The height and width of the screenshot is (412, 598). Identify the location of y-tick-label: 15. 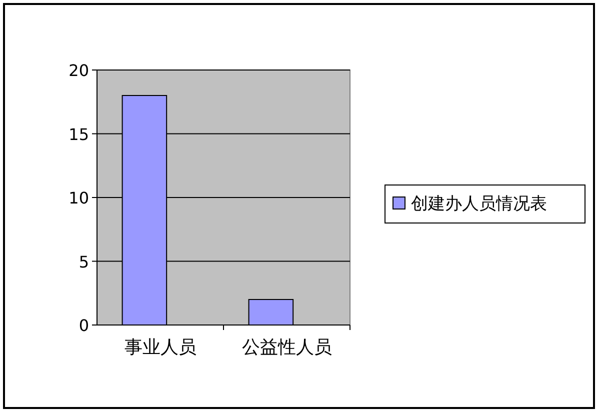
(78, 134).